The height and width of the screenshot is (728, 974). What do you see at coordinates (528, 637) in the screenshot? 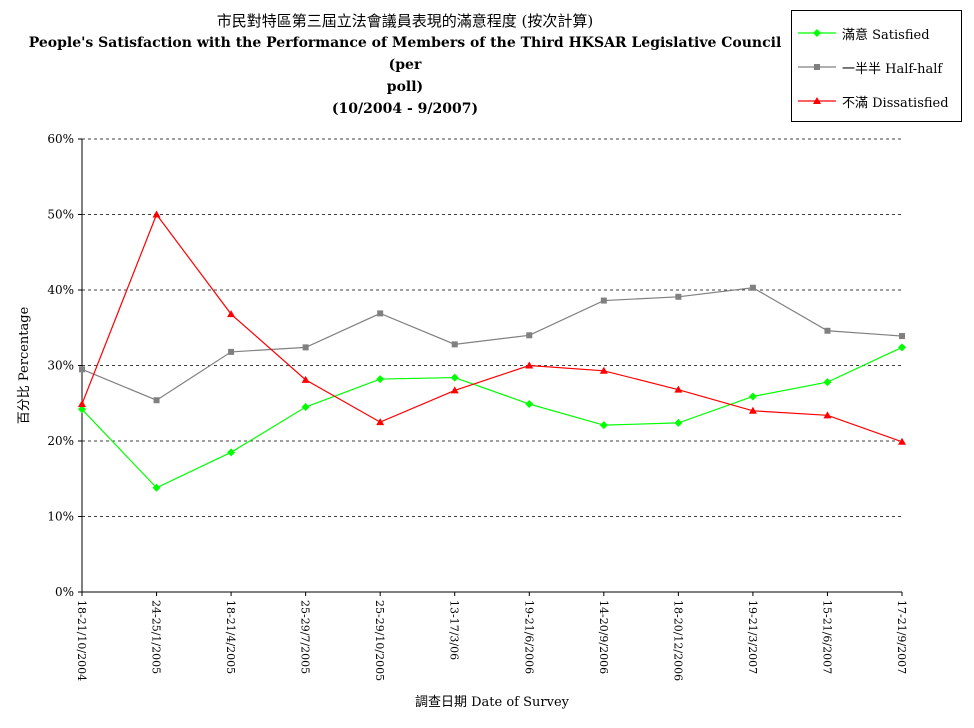
I see `x-tick-label-6: 19-21/6/2006` at bounding box center [528, 637].